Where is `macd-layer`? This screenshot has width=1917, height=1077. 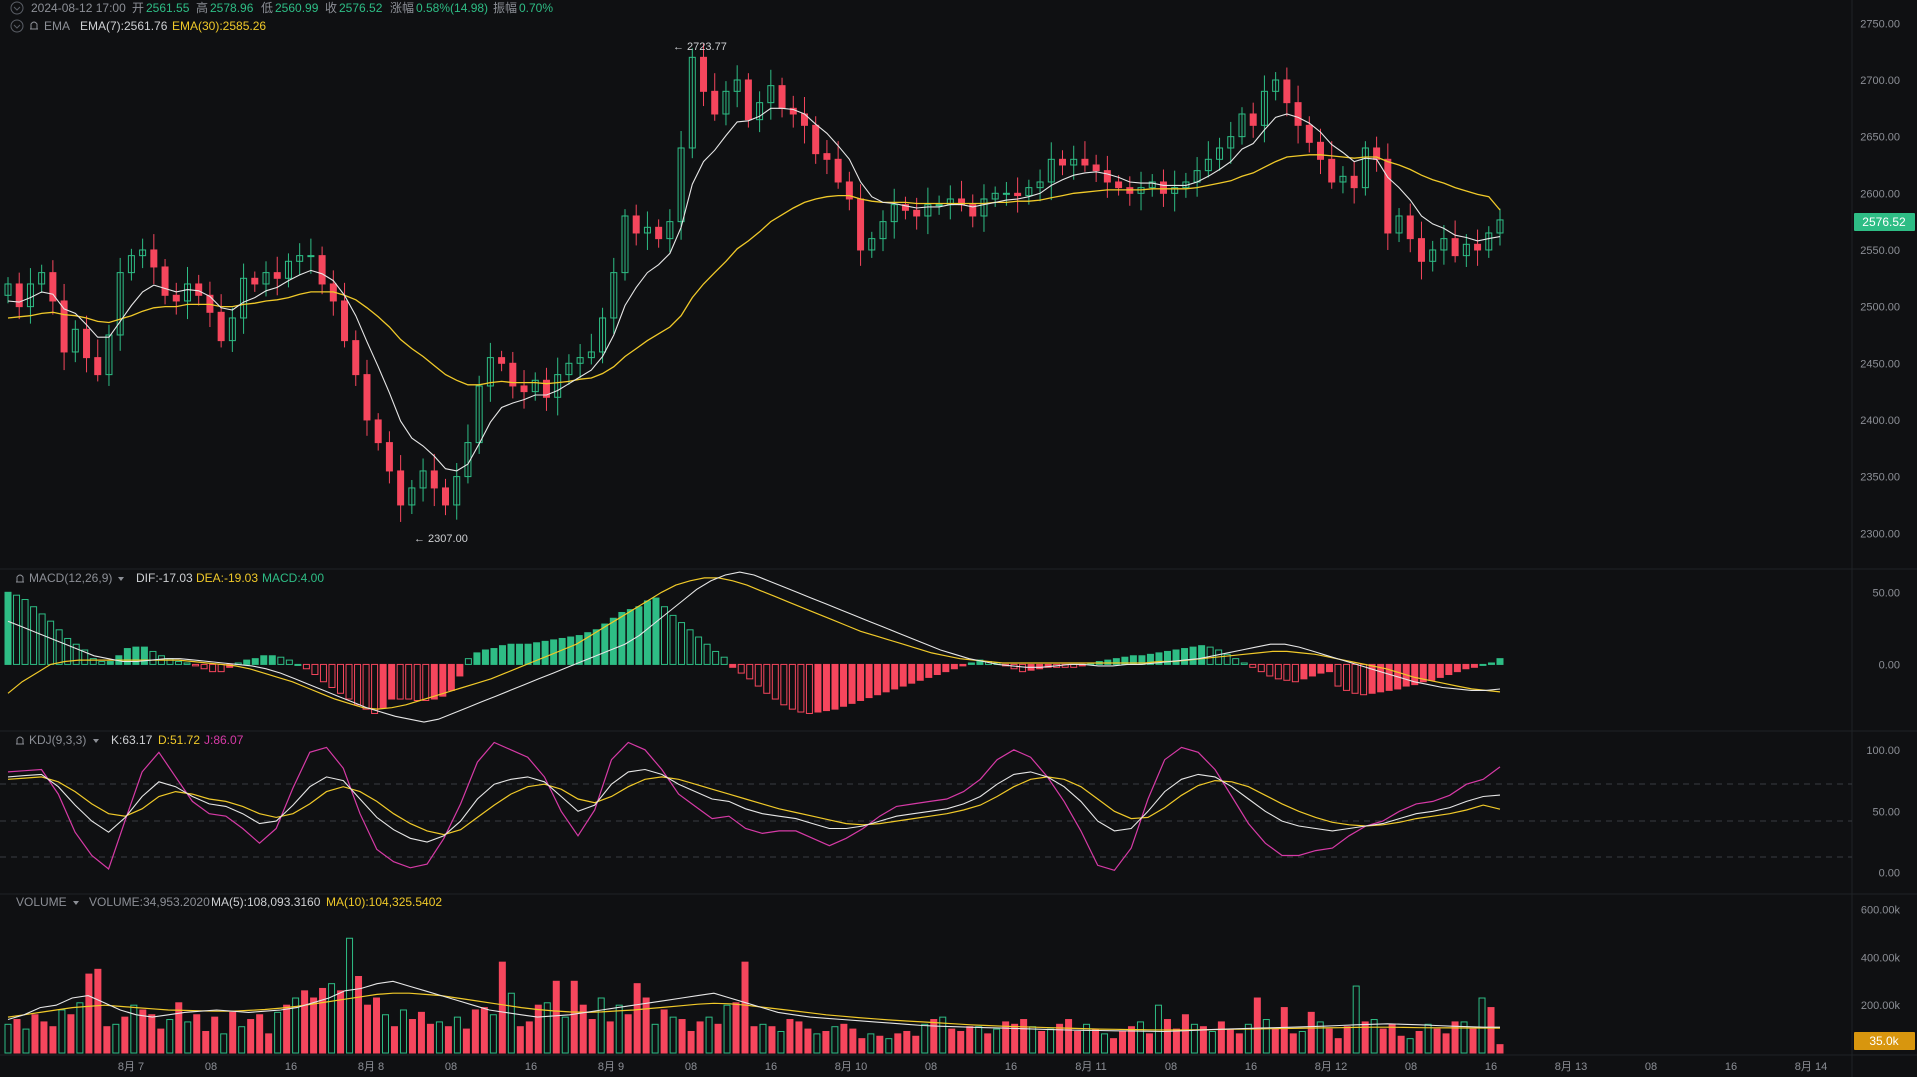 macd-layer is located at coordinates (754, 647).